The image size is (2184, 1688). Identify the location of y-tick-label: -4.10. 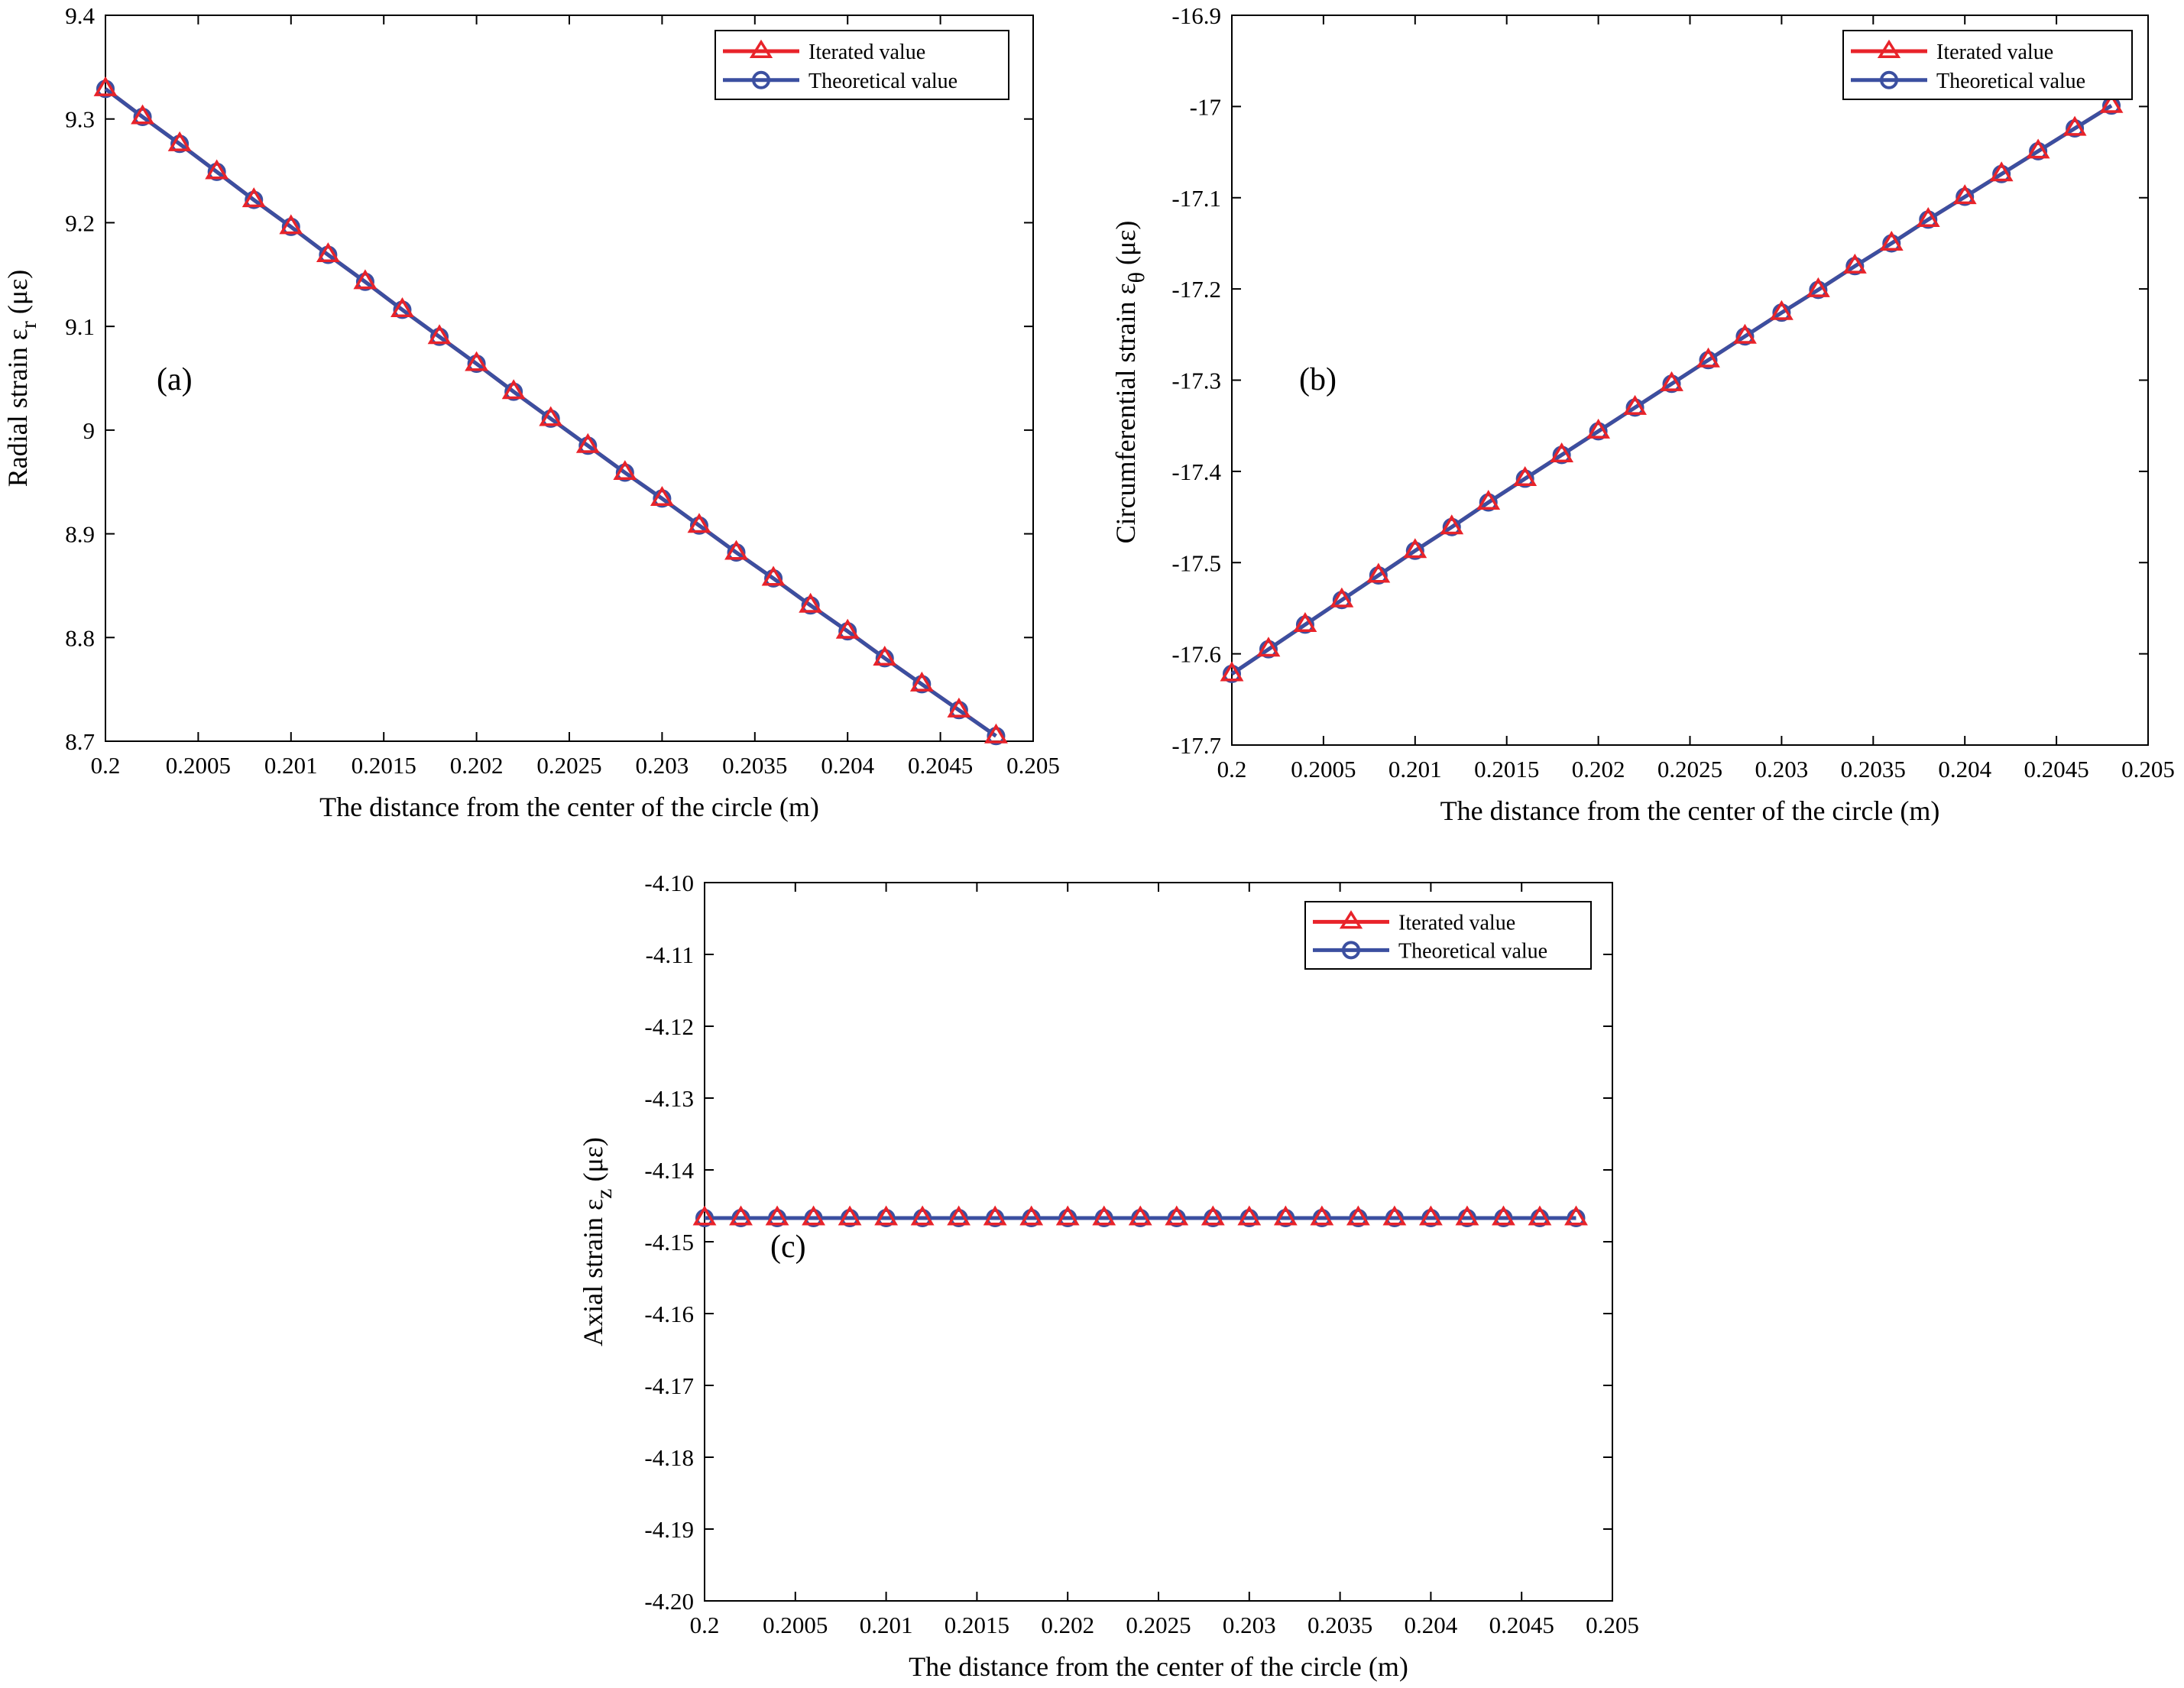
(669, 883).